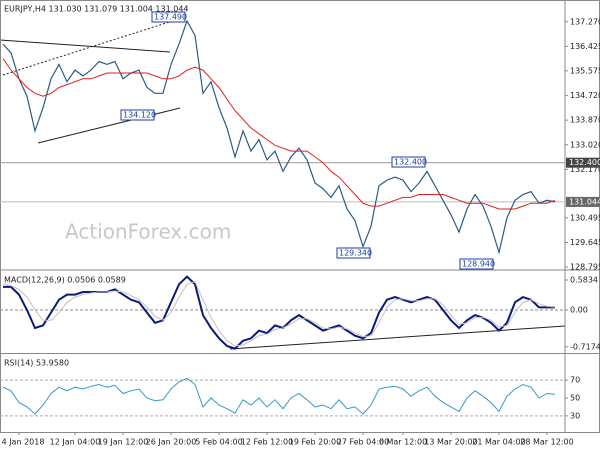 This screenshot has width=600, height=450. I want to click on x-tick-label: 27 Feb 04:00, so click(363, 442).